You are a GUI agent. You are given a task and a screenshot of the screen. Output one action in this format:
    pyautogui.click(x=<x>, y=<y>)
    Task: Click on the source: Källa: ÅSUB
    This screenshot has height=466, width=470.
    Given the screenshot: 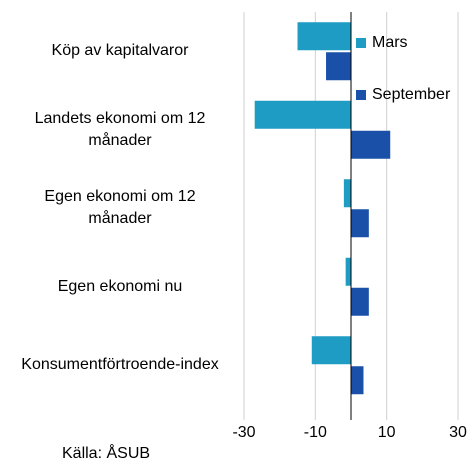 What is the action you would take?
    pyautogui.click(x=106, y=453)
    